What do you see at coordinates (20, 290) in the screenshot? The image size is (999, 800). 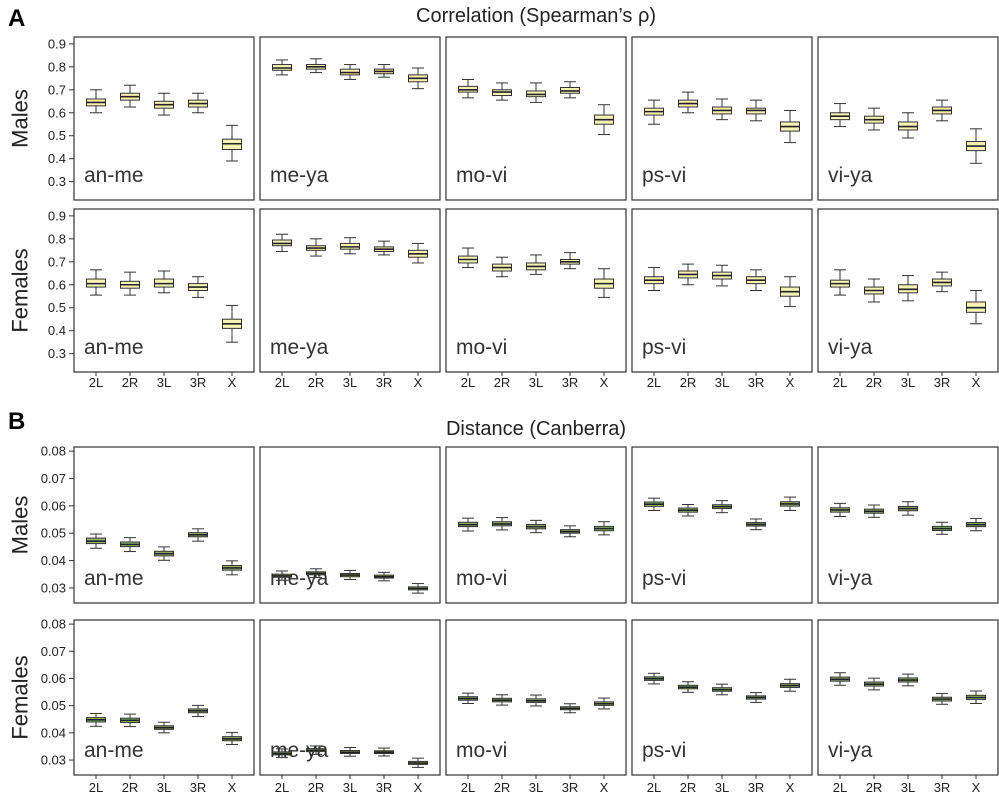 I see `row-label-females: Females` at bounding box center [20, 290].